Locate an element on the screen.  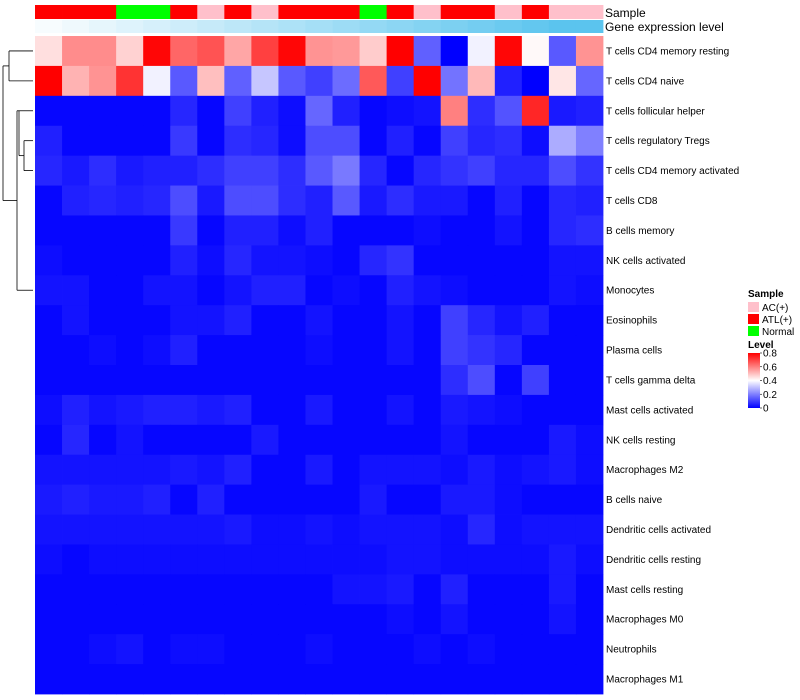
row-label: Dendritic cells activated is located at coordinates (658, 530).